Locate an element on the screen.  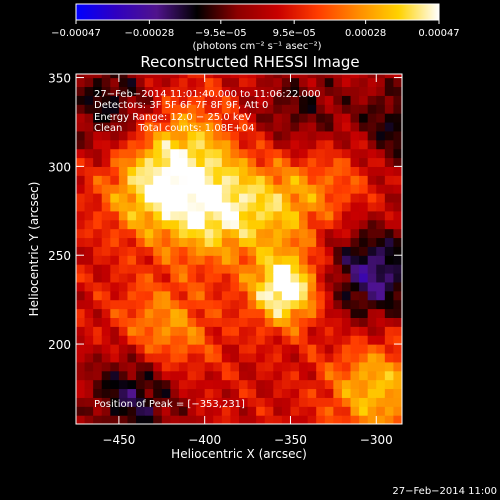
x-tick-label: −400 is located at coordinates (204, 440).